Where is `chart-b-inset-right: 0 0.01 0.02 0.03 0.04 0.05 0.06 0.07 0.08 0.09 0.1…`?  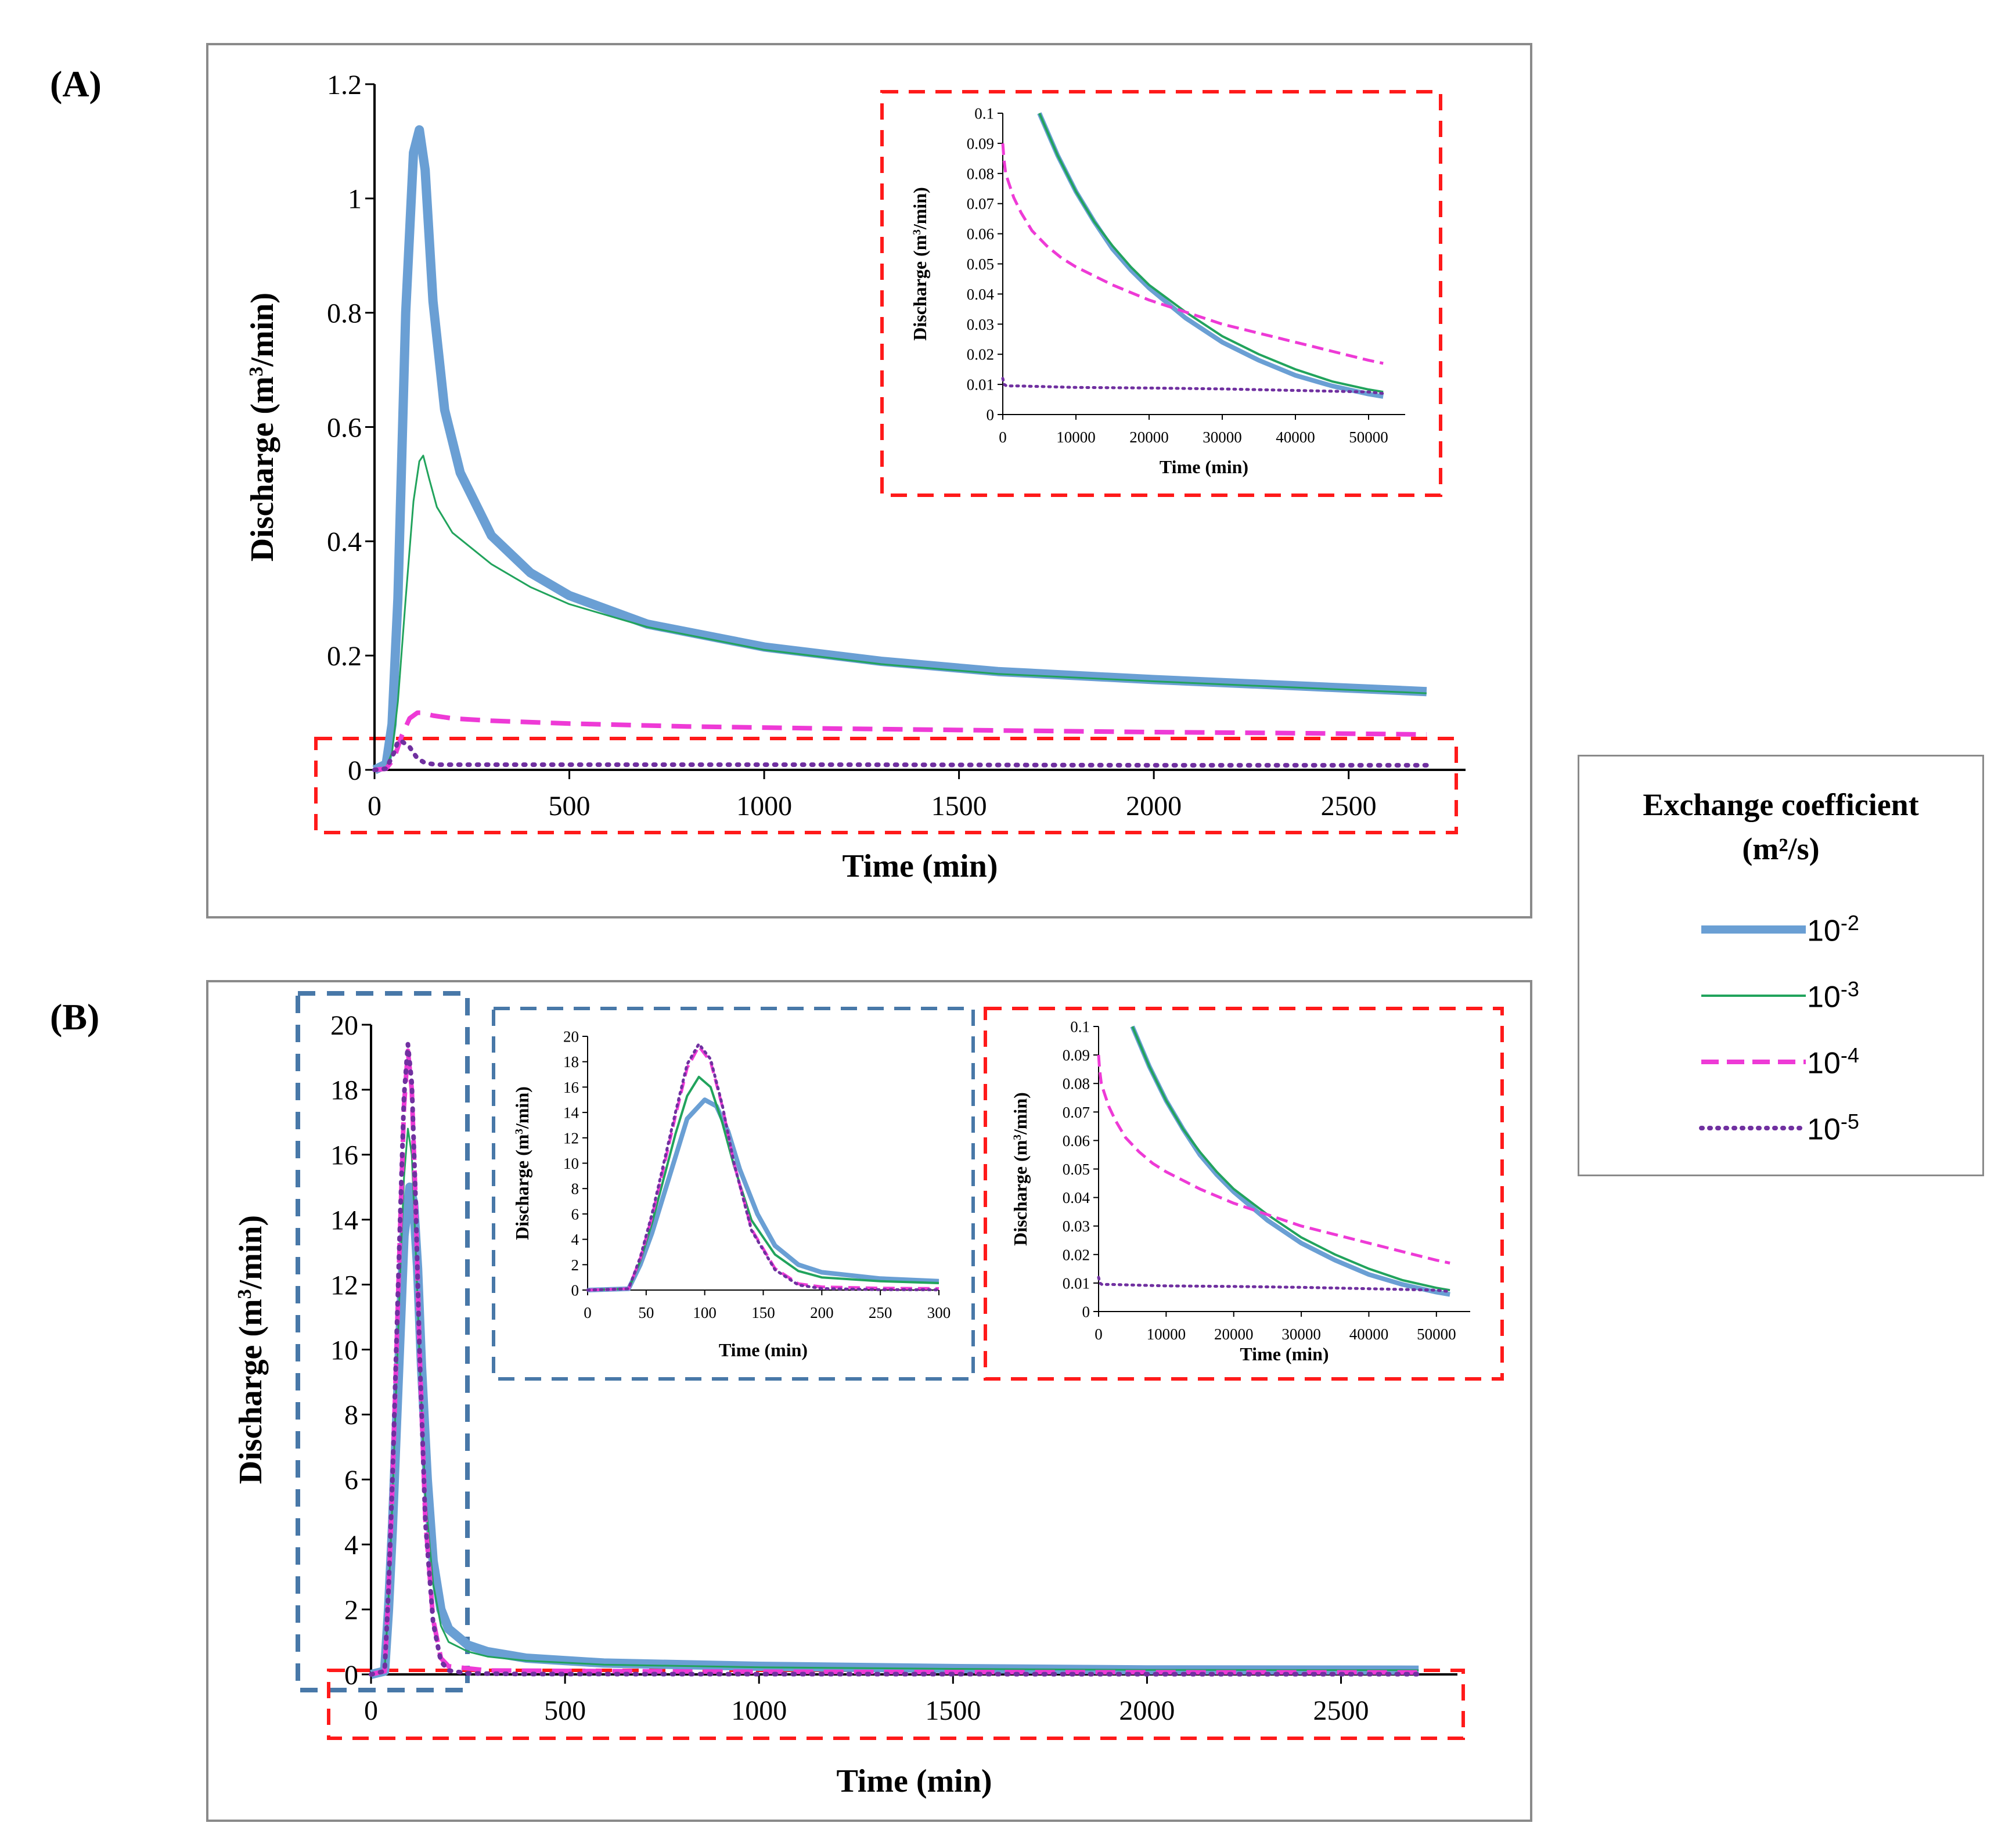 chart-b-inset-right: 0 0.01 0.02 0.03 0.04 0.05 0.06 0.07 0.08 0.09 0.1… is located at coordinates (1240, 1191).